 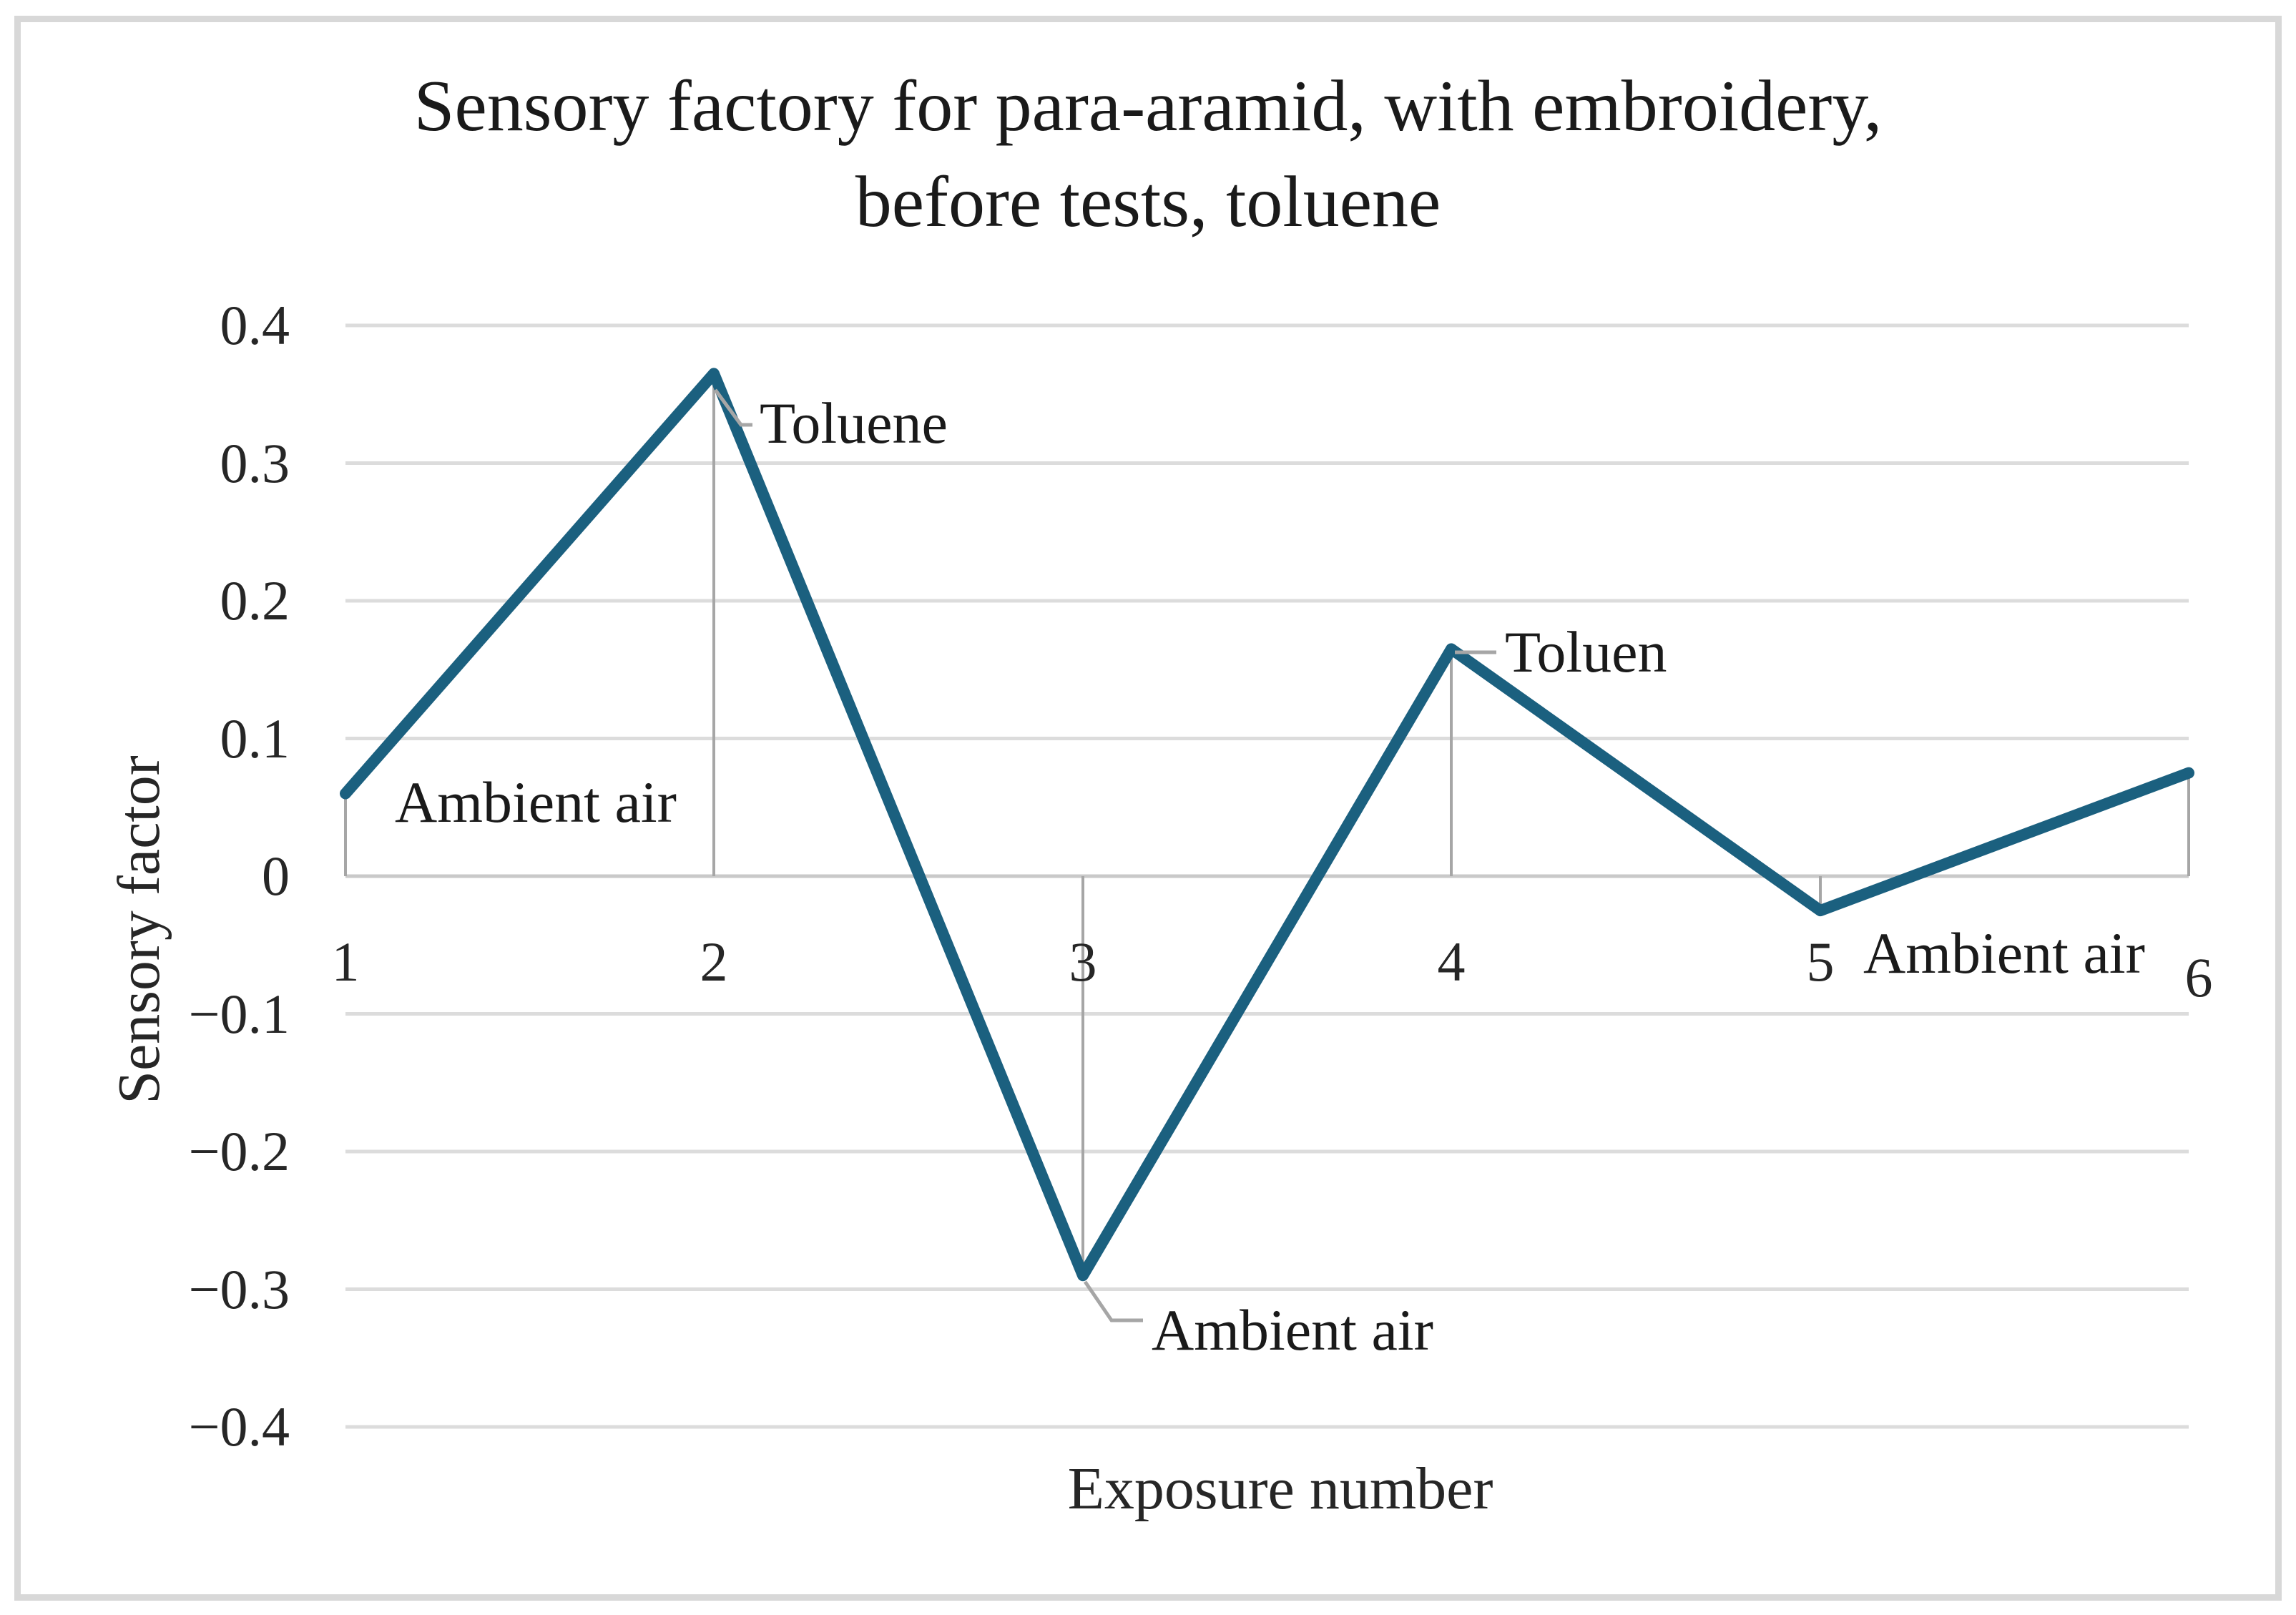 What do you see at coordinates (255, 738) in the screenshot?
I see `y-tick-label: 0.1` at bounding box center [255, 738].